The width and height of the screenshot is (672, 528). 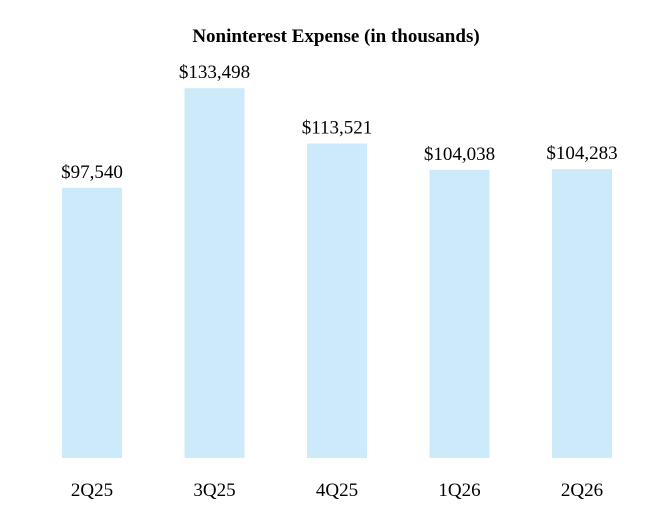 I want to click on chart-title: Noninterest Expense (in thousands), so click(x=336, y=36).